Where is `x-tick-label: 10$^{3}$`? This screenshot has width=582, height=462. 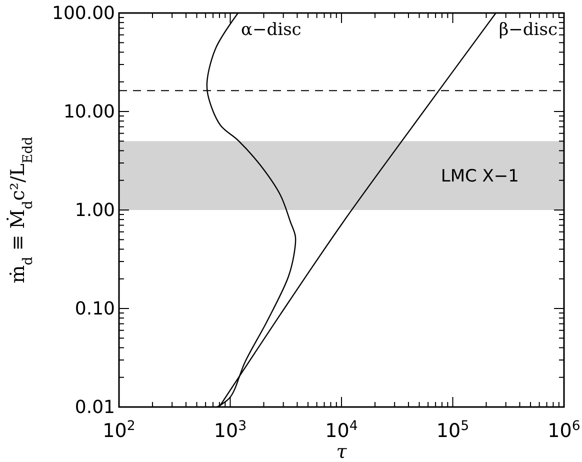
x-tick-label: 10$^{3}$ is located at coordinates (230, 430).